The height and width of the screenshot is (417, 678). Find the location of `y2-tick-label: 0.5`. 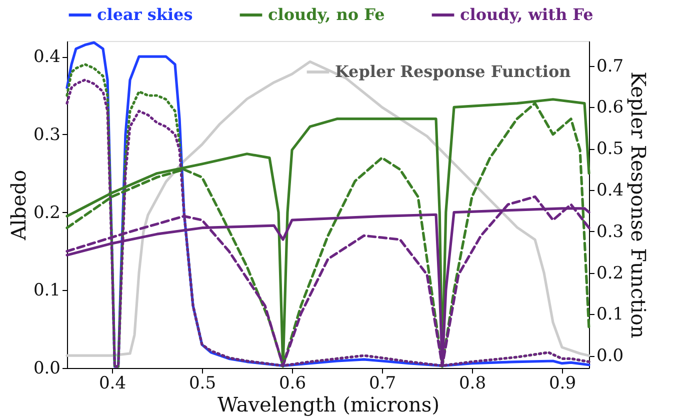

y2-tick-label: 0.5 is located at coordinates (610, 149).